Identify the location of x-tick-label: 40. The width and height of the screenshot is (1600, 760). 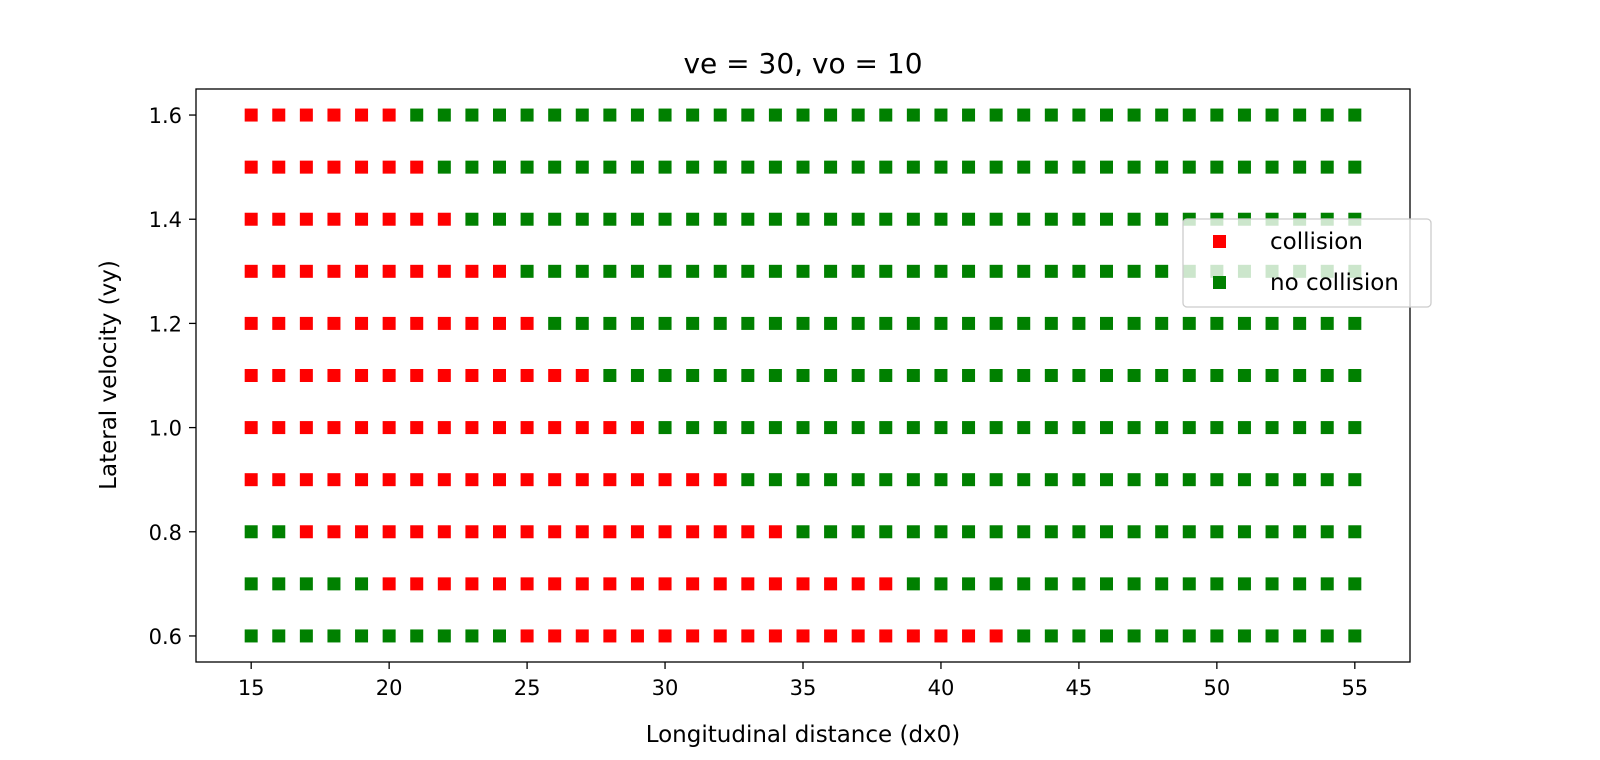
(941, 688).